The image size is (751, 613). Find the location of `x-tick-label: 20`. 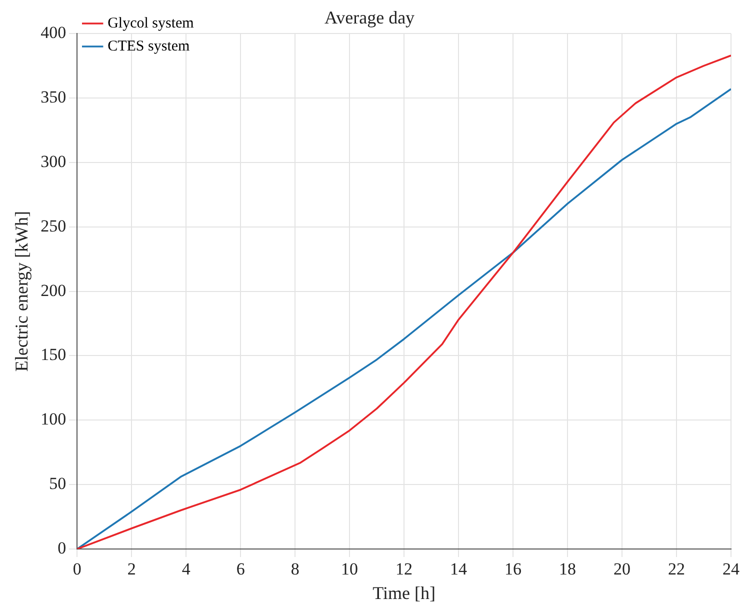

x-tick-label: 20 is located at coordinates (622, 569).